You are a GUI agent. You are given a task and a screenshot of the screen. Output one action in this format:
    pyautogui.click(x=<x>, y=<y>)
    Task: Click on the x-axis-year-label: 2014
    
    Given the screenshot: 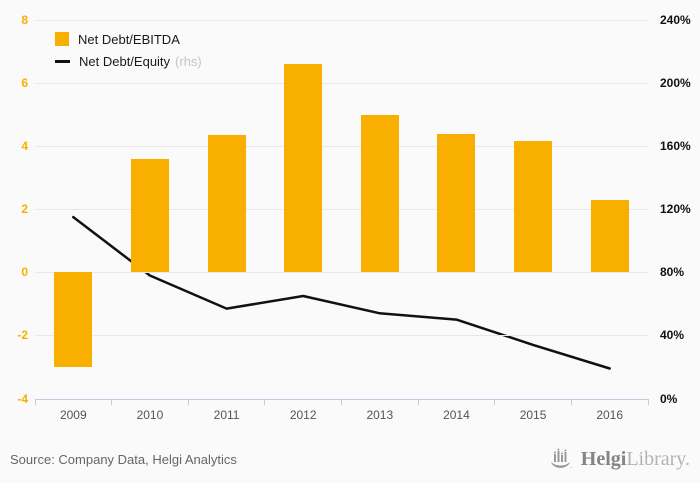 What is the action you would take?
    pyautogui.click(x=456, y=414)
    